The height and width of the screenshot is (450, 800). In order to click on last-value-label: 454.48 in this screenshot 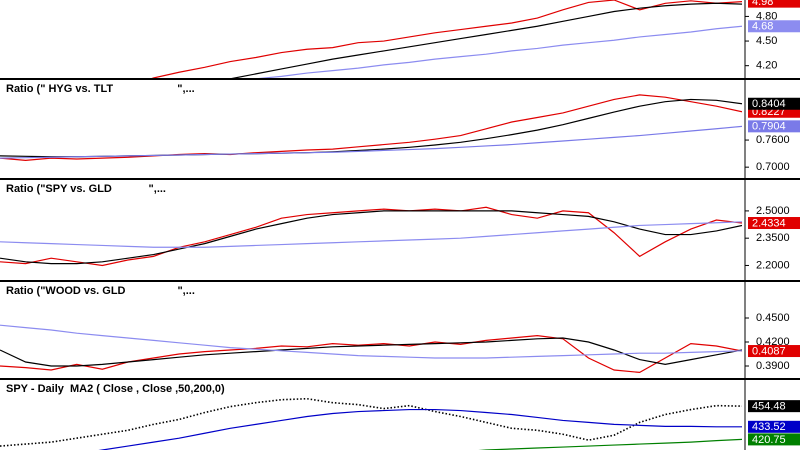, I will do `click(769, 407)`.